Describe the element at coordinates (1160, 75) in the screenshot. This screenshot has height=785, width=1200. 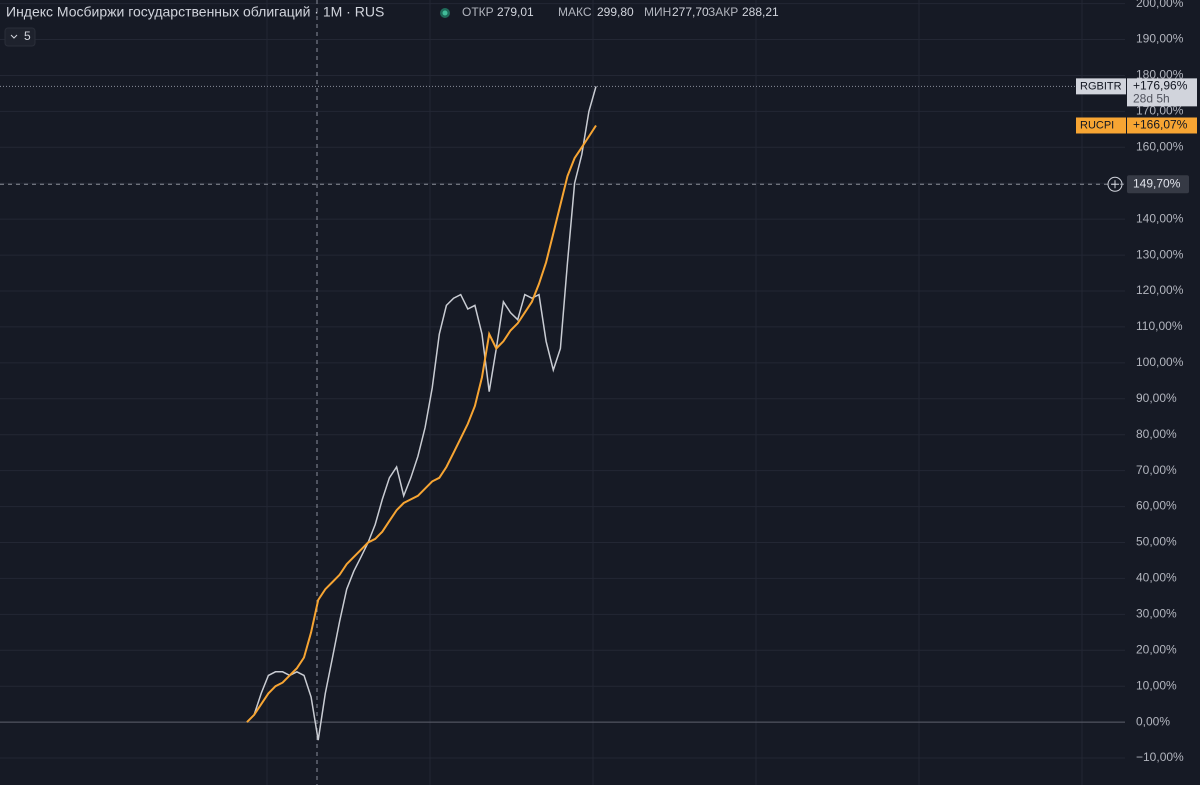
I see `y-tick-label: 180,00%` at that location.